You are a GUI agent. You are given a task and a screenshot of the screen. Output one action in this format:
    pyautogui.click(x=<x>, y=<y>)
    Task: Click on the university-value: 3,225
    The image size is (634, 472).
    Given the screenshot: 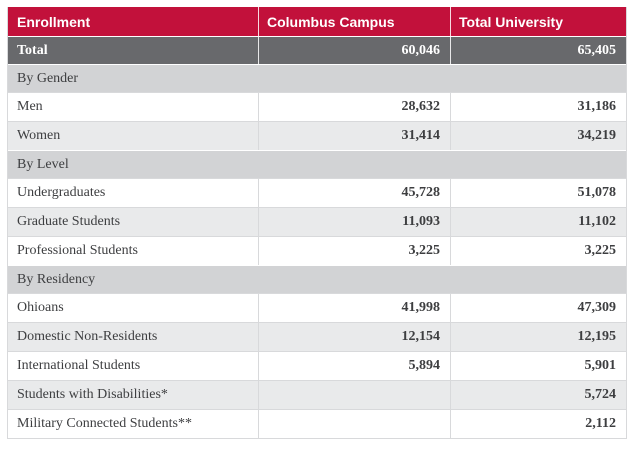 What is the action you would take?
    pyautogui.click(x=538, y=251)
    